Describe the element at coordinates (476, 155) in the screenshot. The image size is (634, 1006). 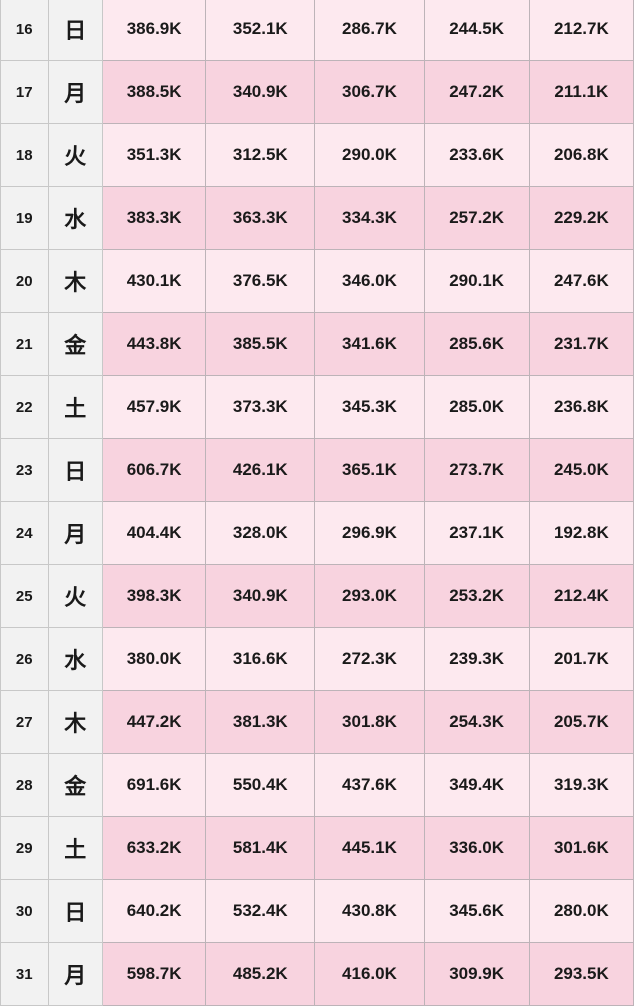
I see `value-cell: 233.6K` at that location.